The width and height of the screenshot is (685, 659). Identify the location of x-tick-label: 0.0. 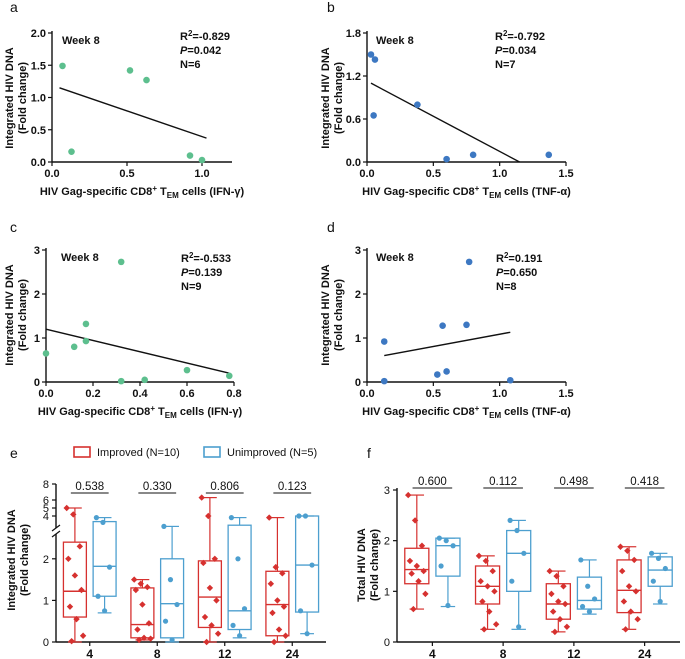
(366, 174).